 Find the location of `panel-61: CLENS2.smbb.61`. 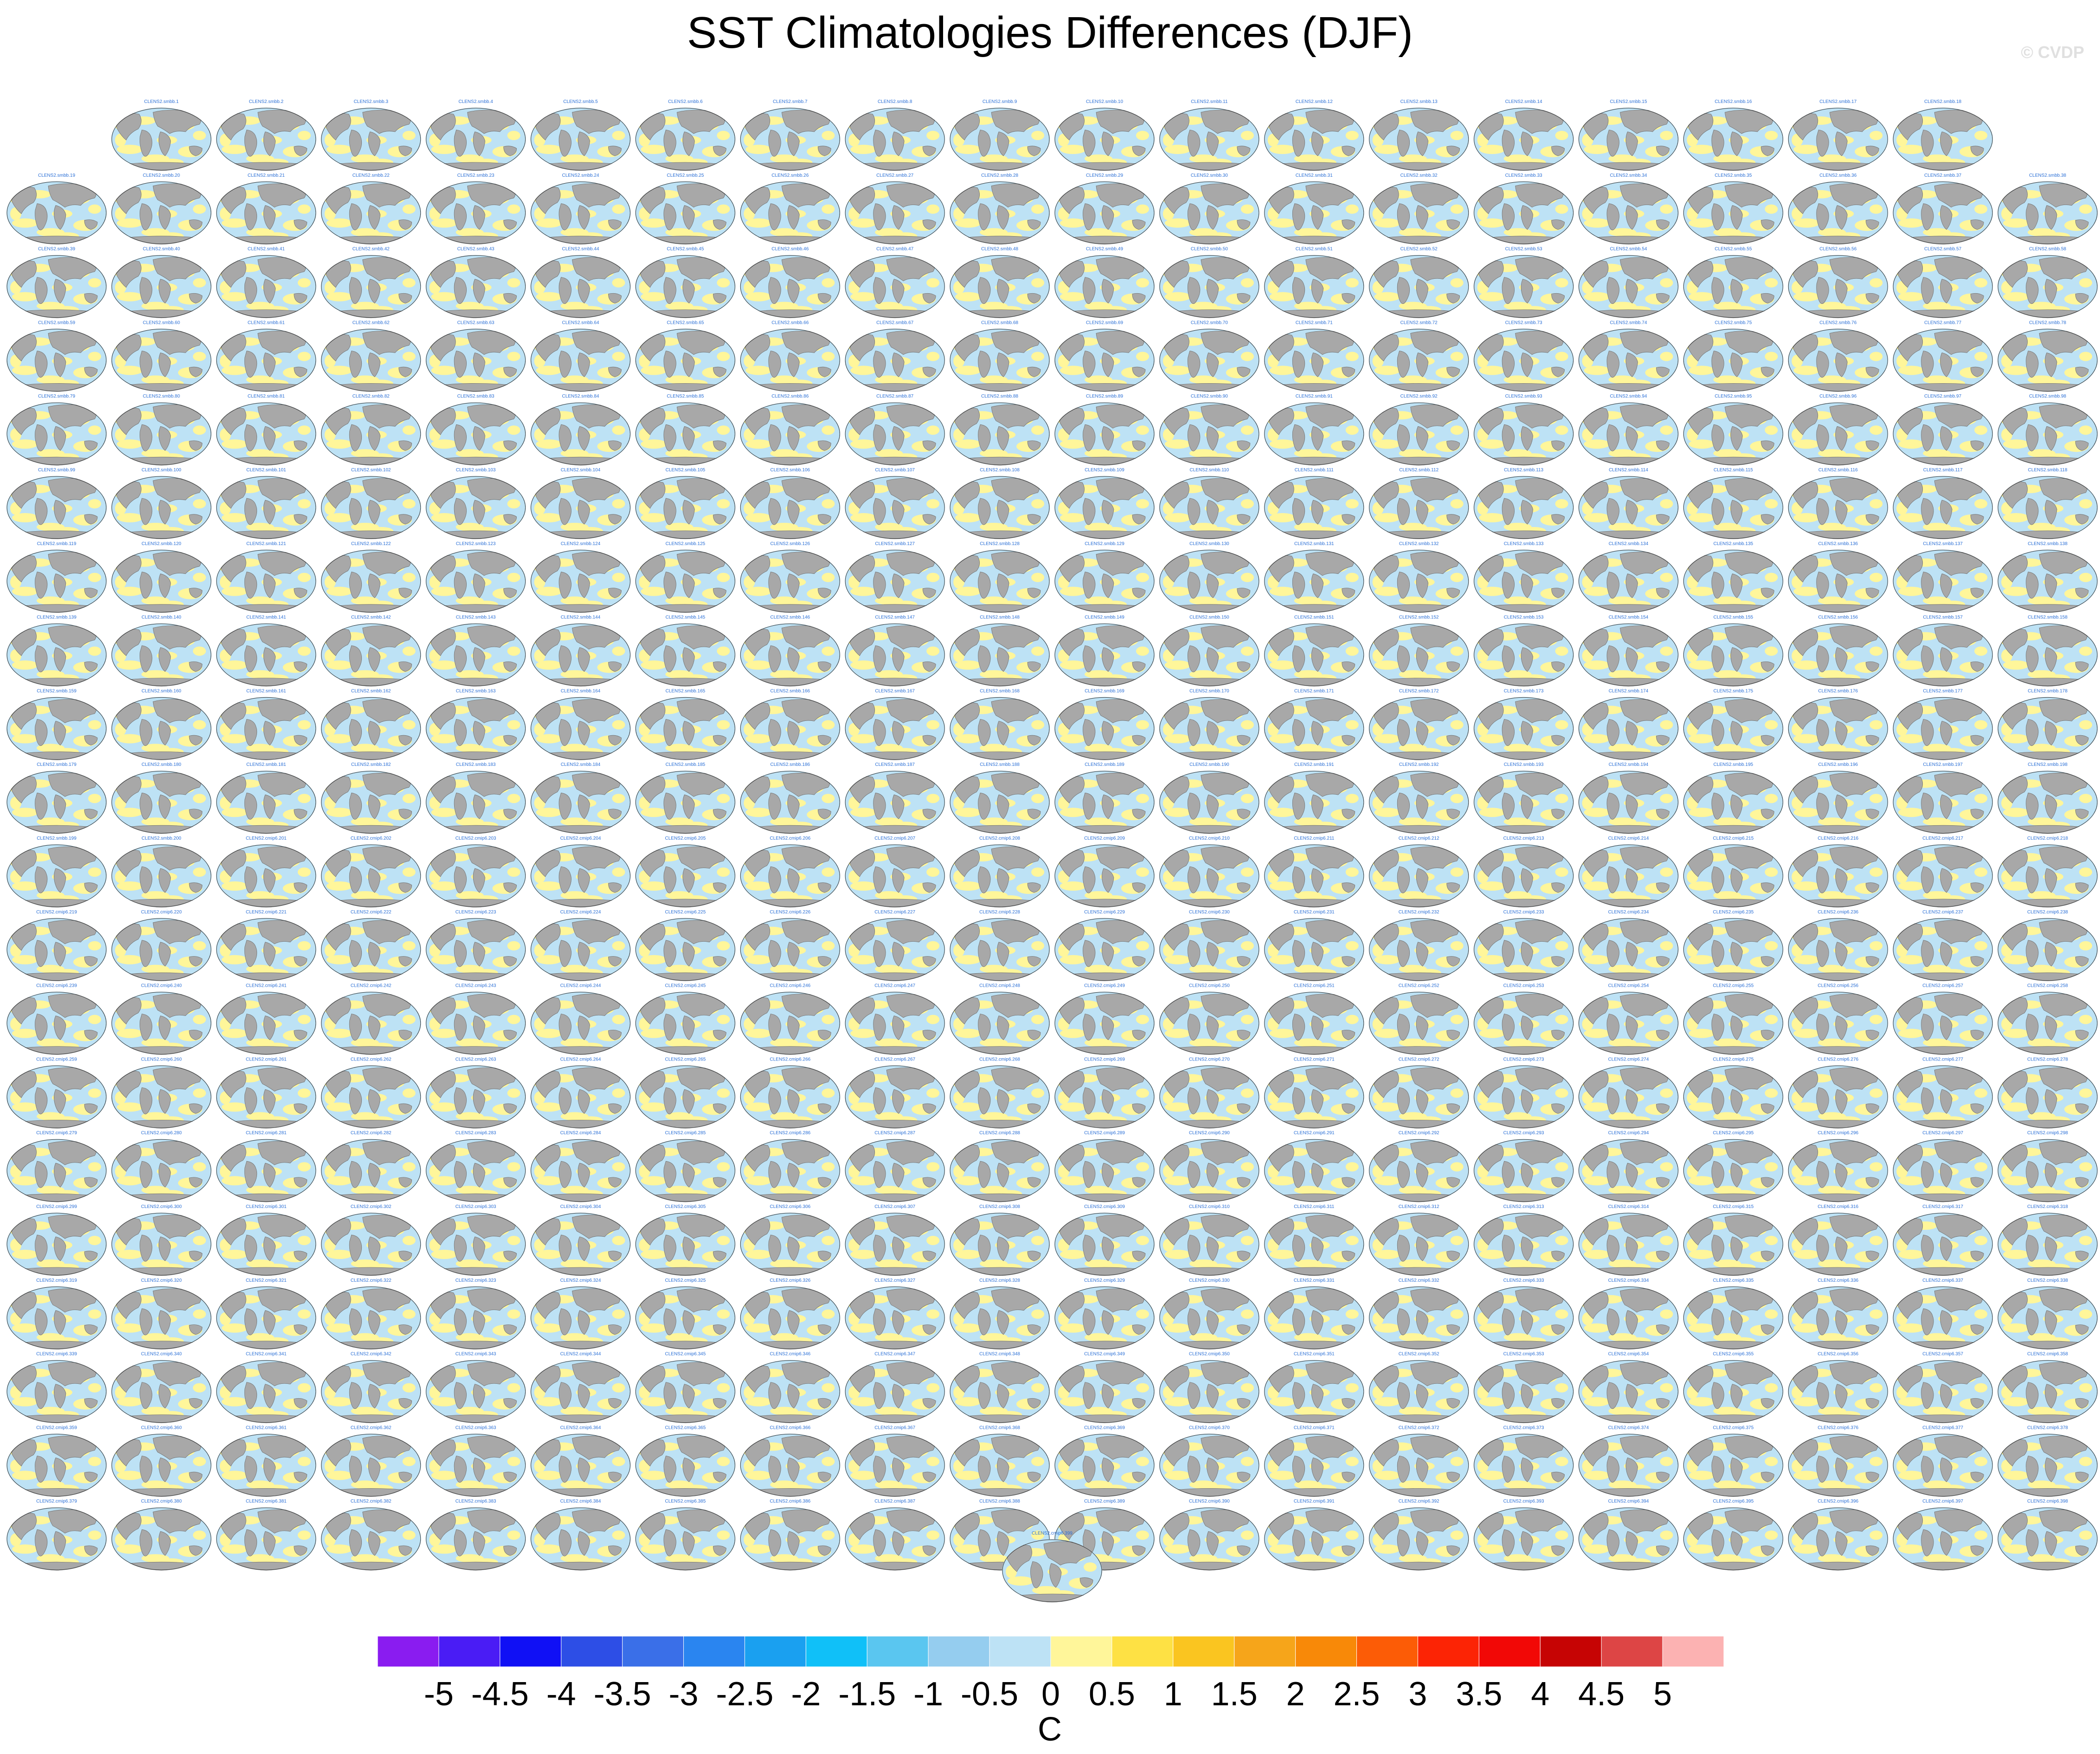

panel-61: CLENS2.smbb.61 is located at coordinates (266, 356).